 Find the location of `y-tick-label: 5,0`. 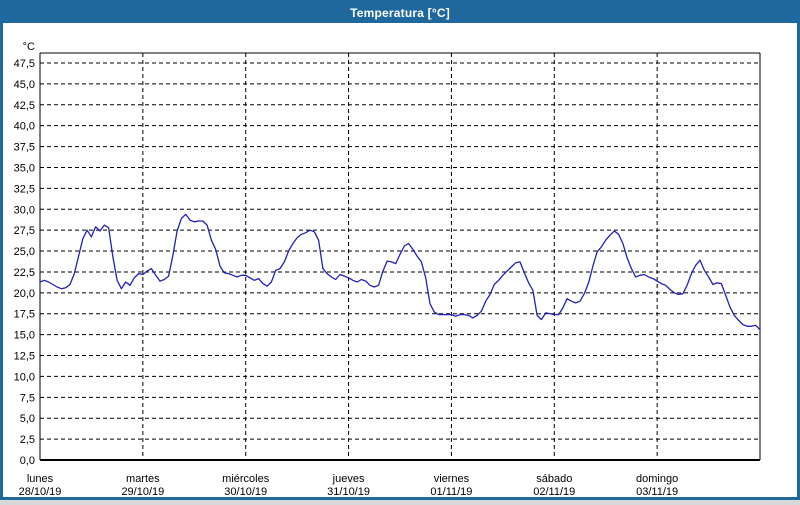

y-tick-label: 5,0 is located at coordinates (27, 419).